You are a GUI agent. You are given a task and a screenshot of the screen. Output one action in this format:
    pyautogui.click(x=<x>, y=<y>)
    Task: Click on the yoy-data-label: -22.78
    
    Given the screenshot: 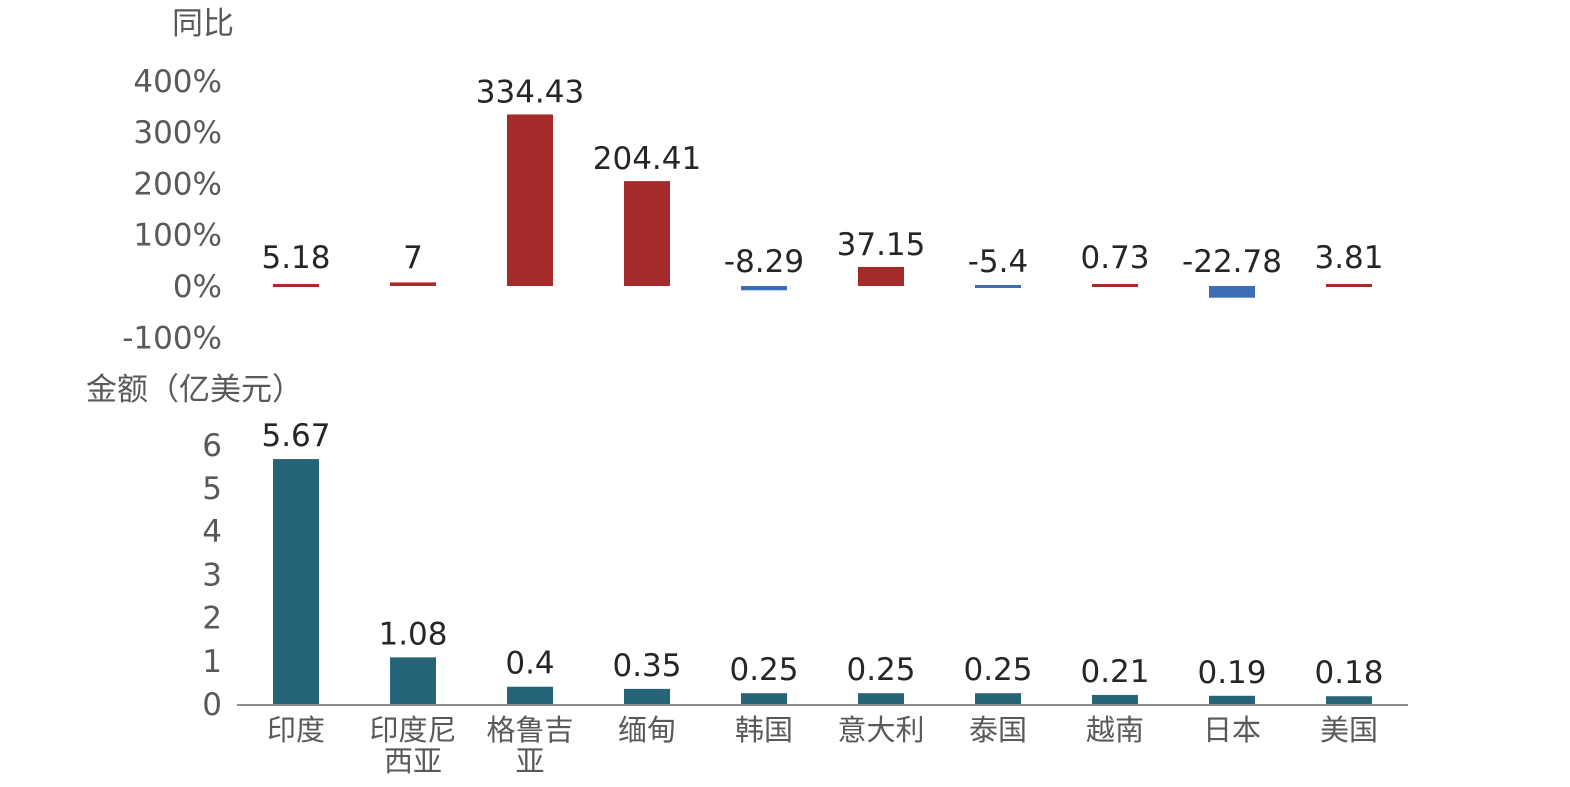 What is the action you would take?
    pyautogui.click(x=1232, y=262)
    